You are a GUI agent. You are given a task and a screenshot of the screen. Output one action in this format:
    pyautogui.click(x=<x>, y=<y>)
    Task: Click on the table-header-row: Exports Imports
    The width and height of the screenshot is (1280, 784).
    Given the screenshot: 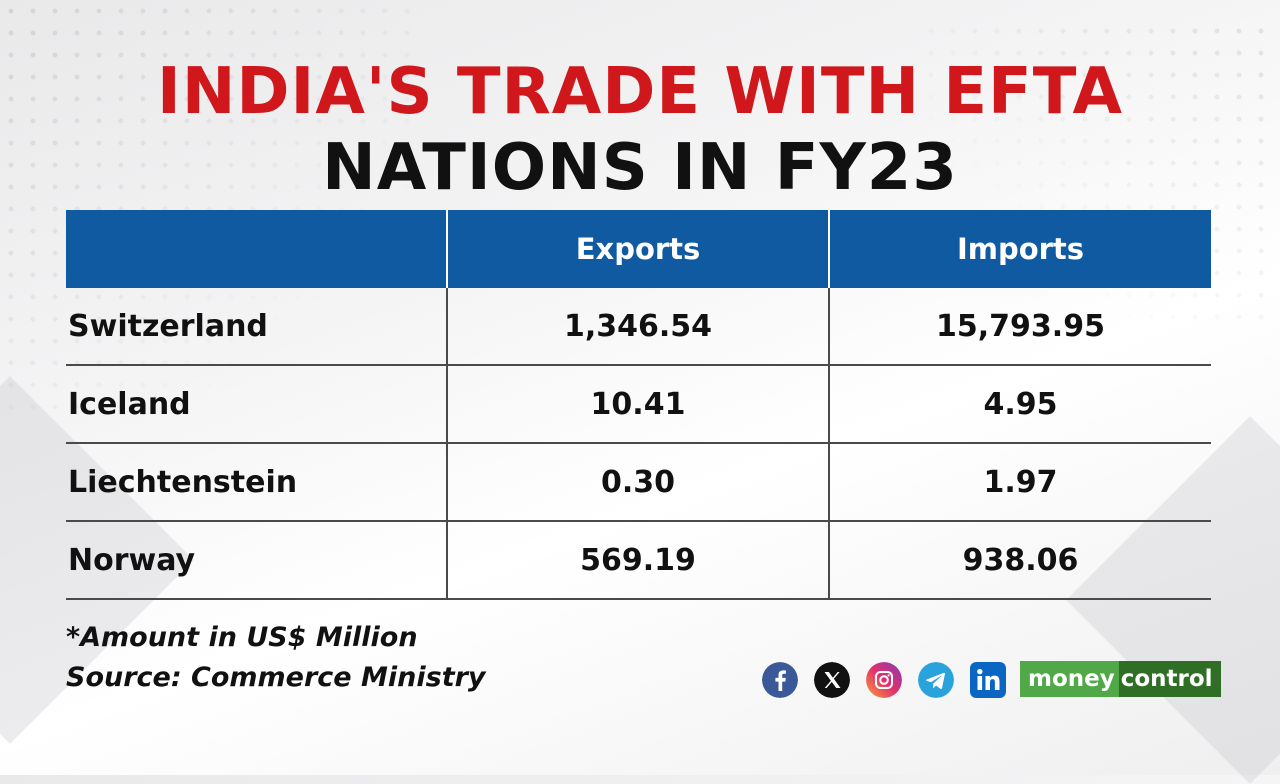 What is the action you would take?
    pyautogui.click(x=638, y=249)
    